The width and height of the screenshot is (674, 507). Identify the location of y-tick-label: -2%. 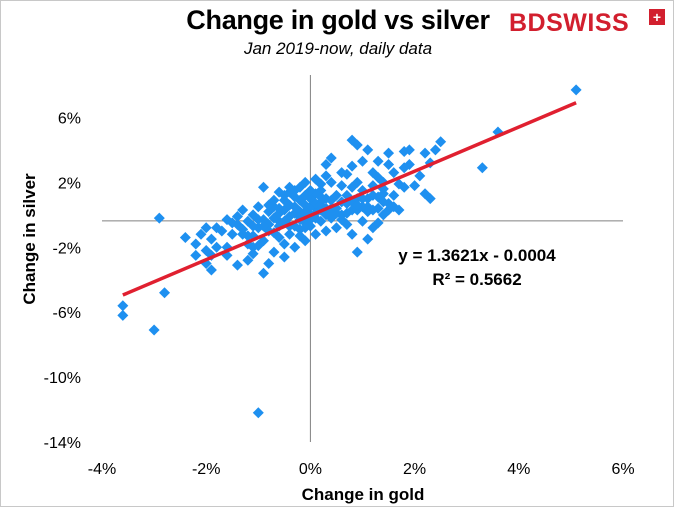
(67, 248).